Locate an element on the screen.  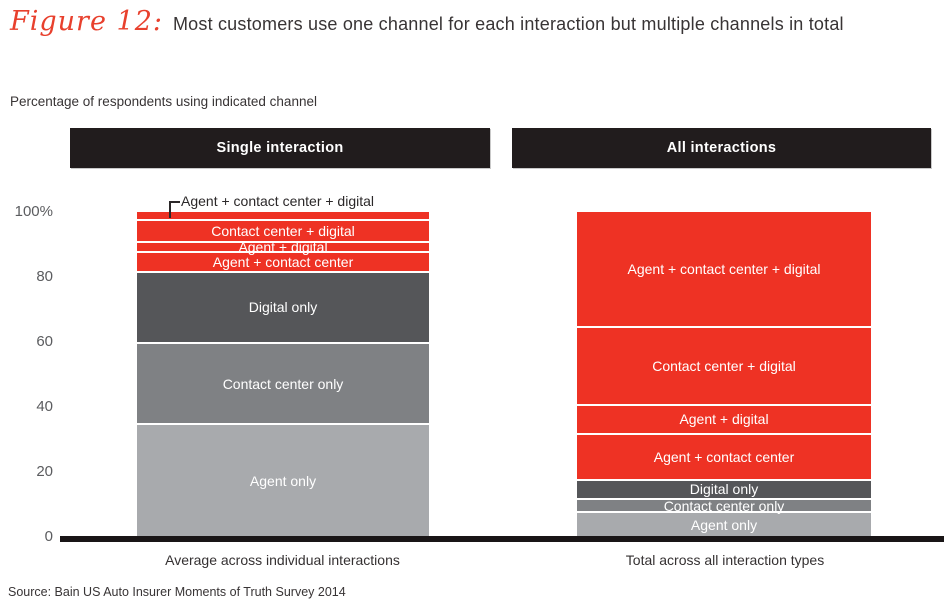
column-header-label: All interactions is located at coordinates (721, 148).